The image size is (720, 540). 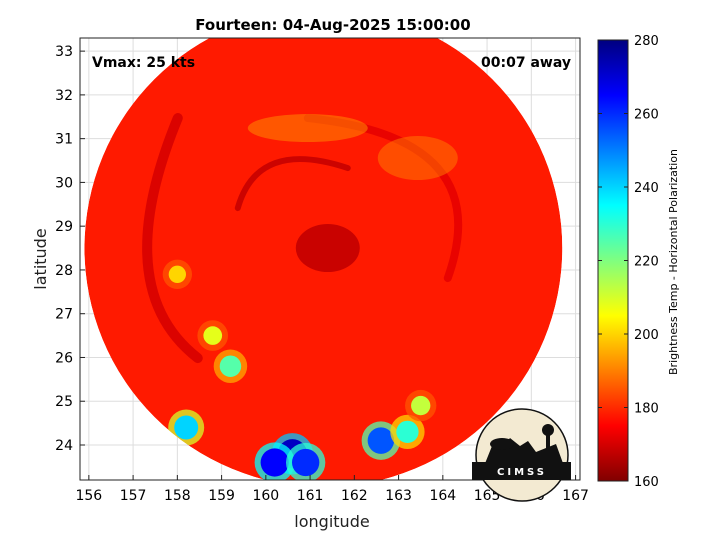 What do you see at coordinates (575, 496) in the screenshot?
I see `x-tick-label: 167` at bounding box center [575, 496].